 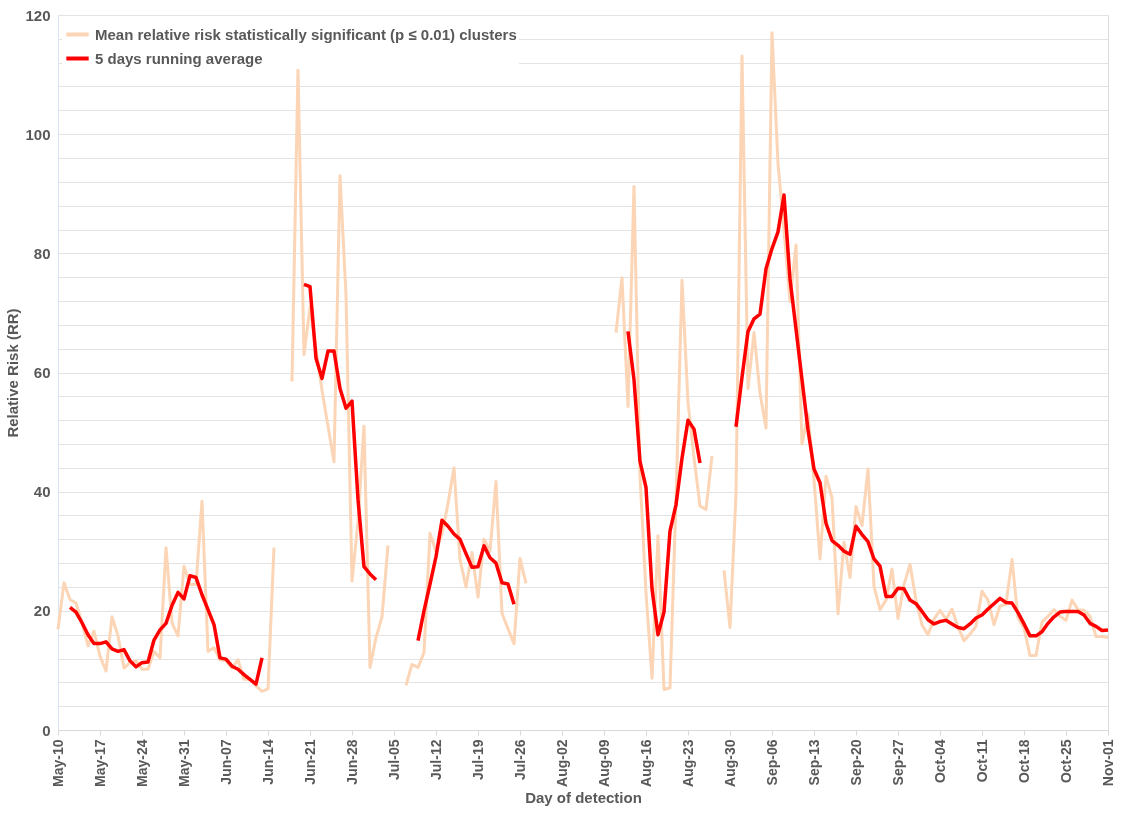 What do you see at coordinates (897, 762) in the screenshot?
I see `x-tick-label: Sep-27` at bounding box center [897, 762].